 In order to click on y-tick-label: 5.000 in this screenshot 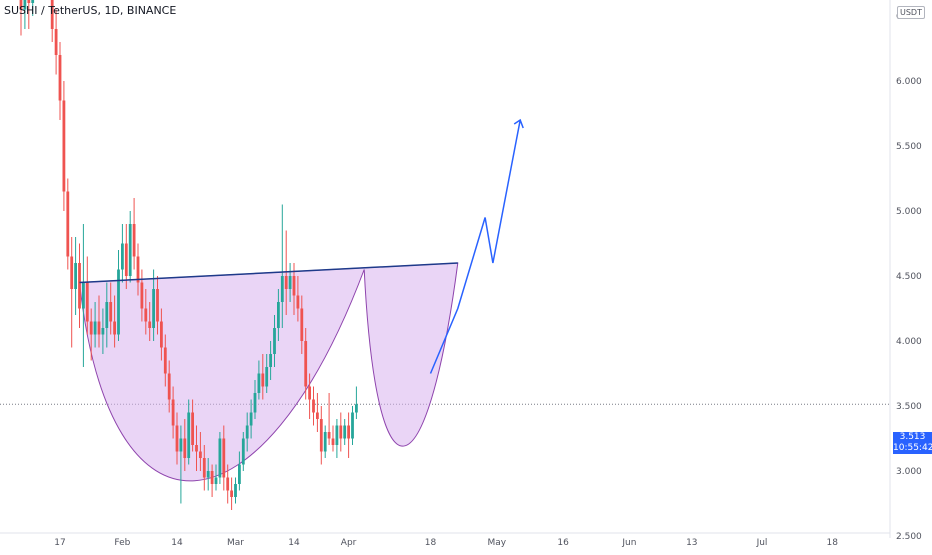, I will do `click(909, 212)`.